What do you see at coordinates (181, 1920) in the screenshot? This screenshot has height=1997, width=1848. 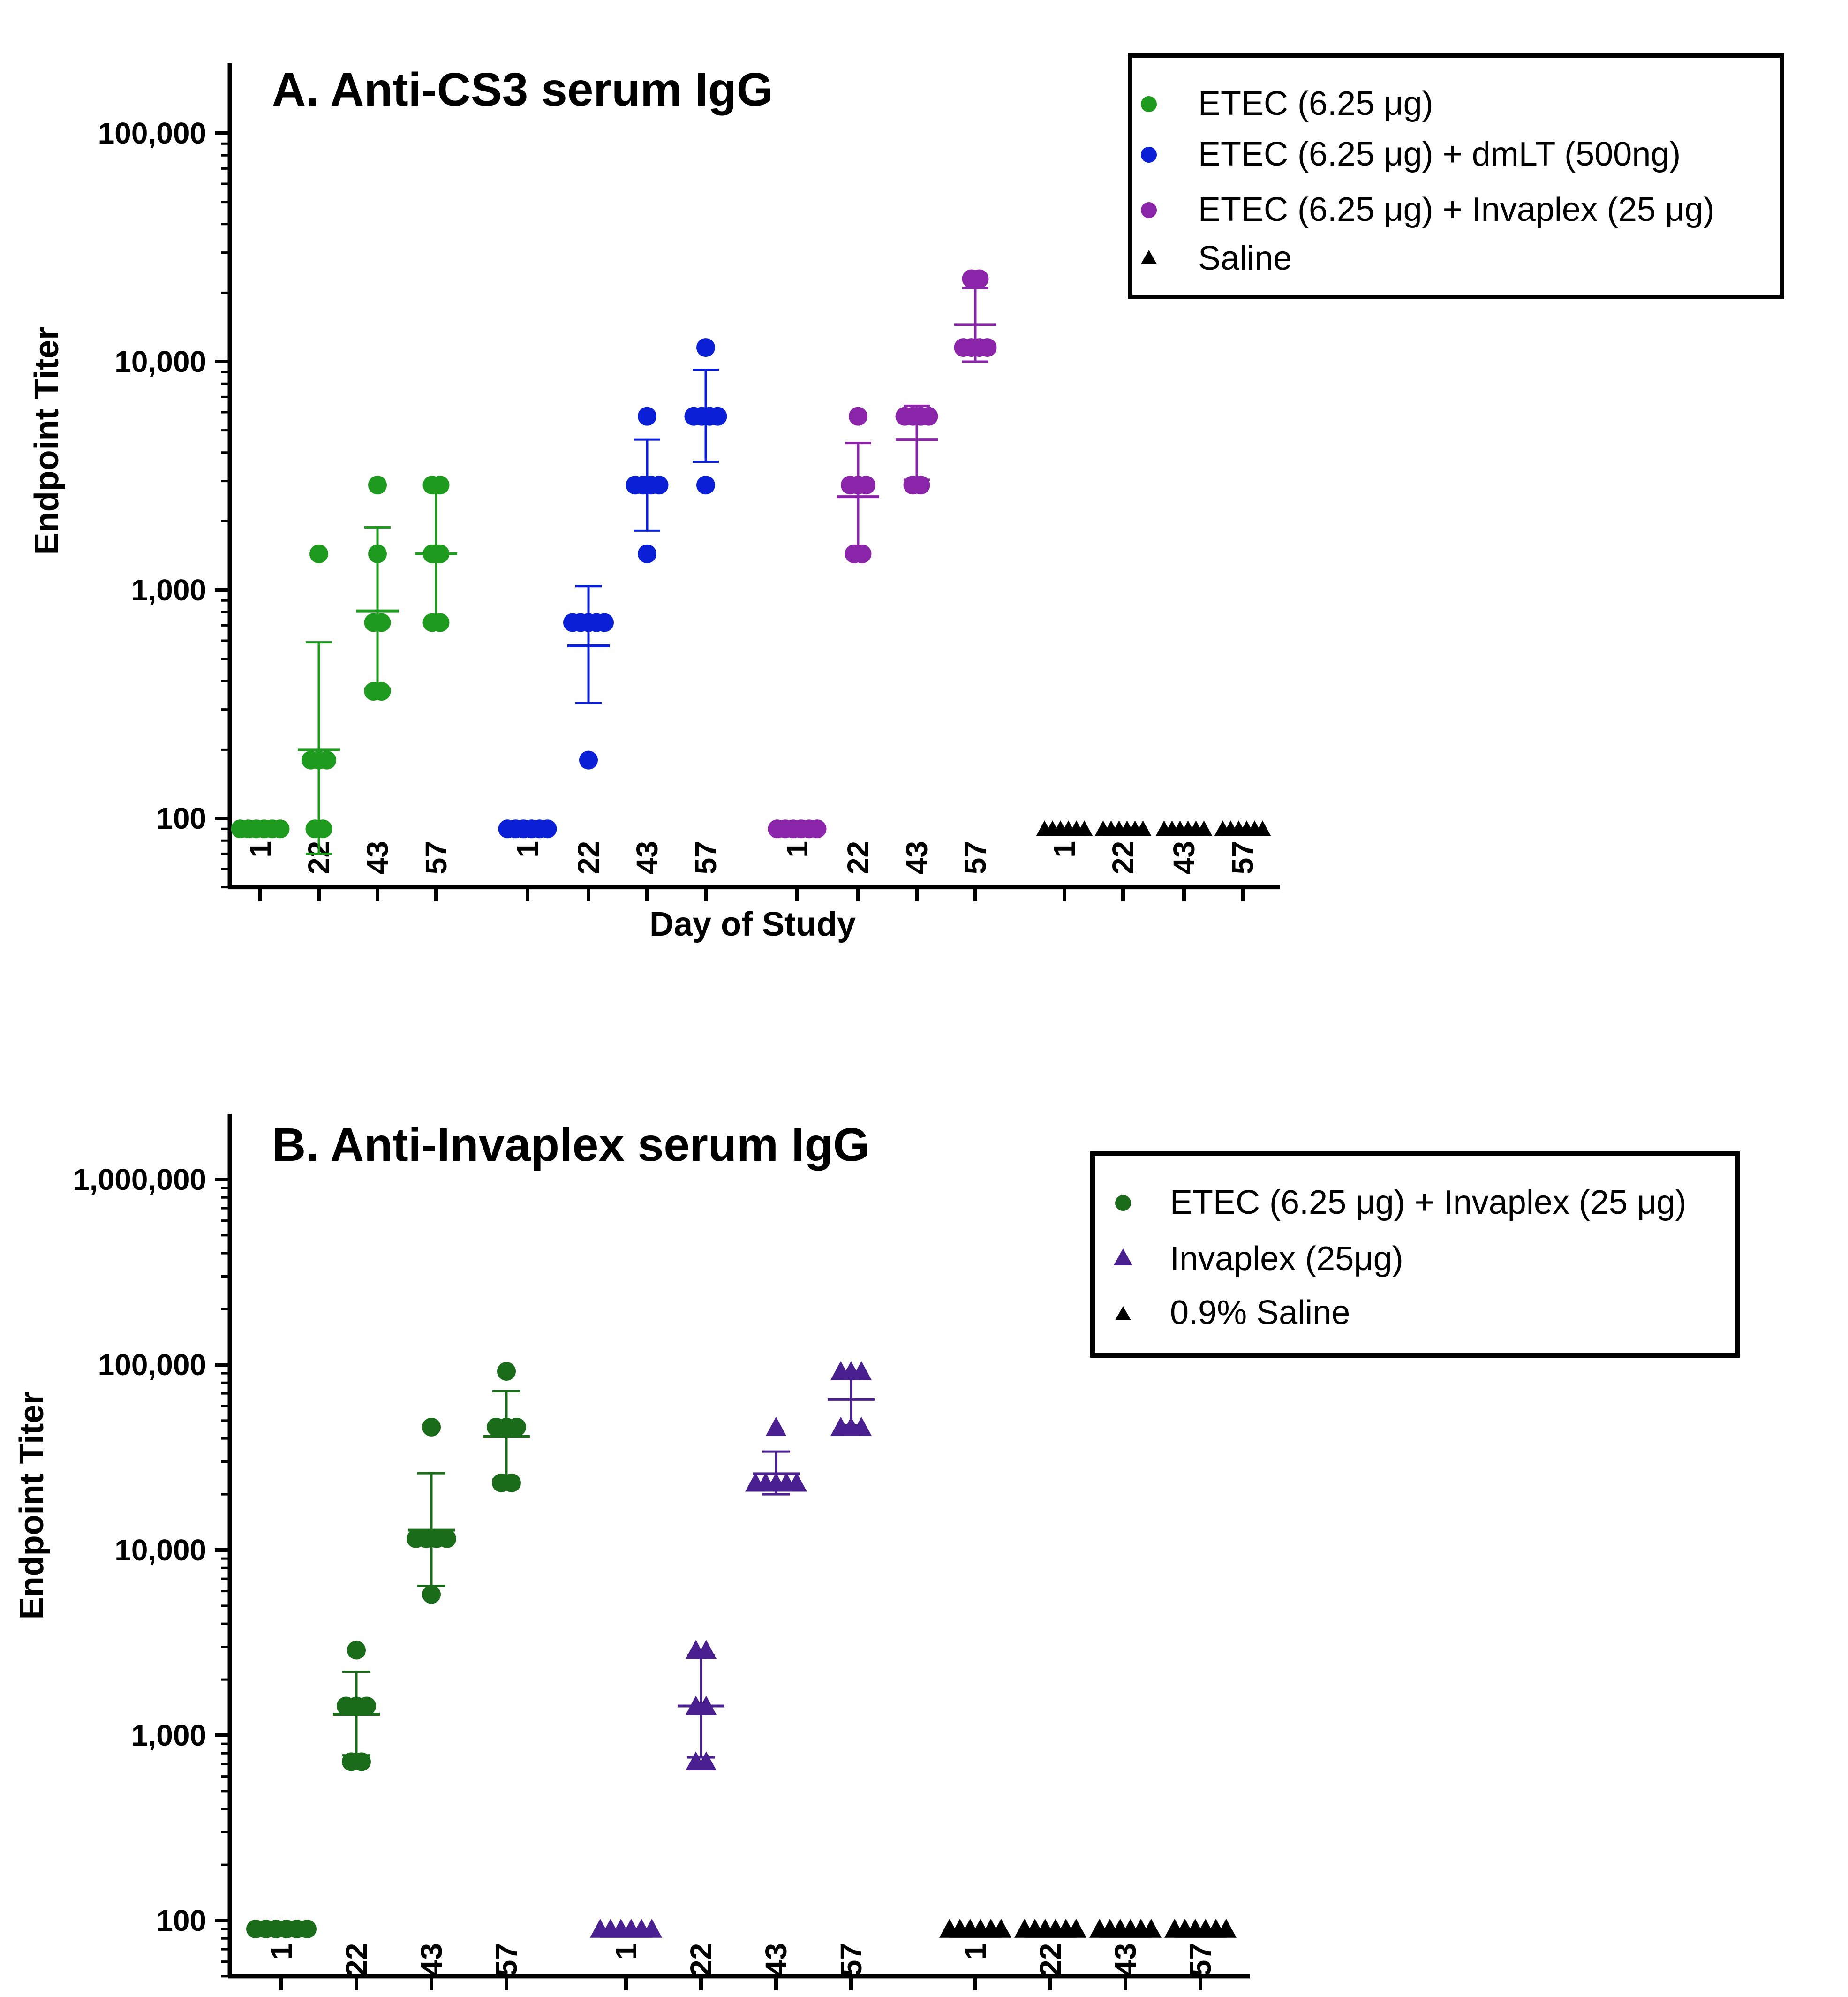 I see `chart-b-y-tick-label: 100` at bounding box center [181, 1920].